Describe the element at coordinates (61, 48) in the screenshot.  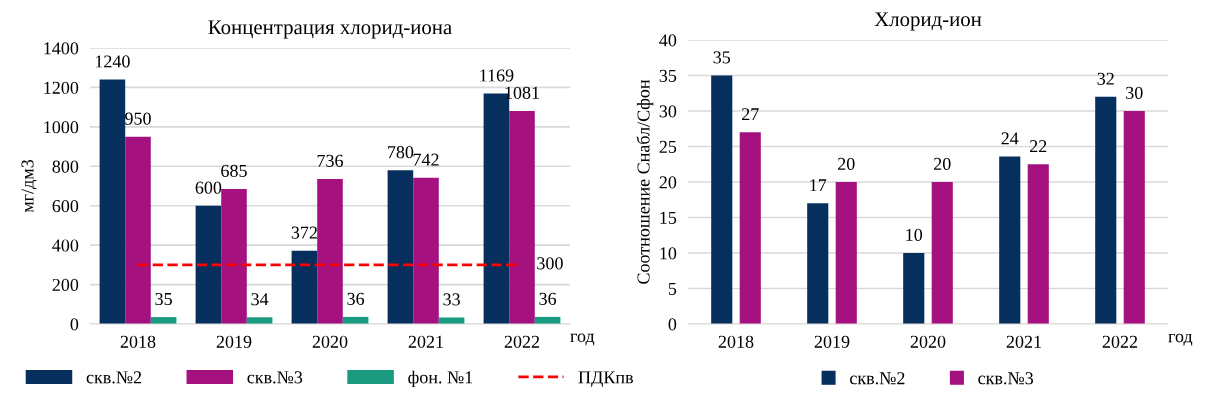
I see `y-tick-label: 1400` at that location.